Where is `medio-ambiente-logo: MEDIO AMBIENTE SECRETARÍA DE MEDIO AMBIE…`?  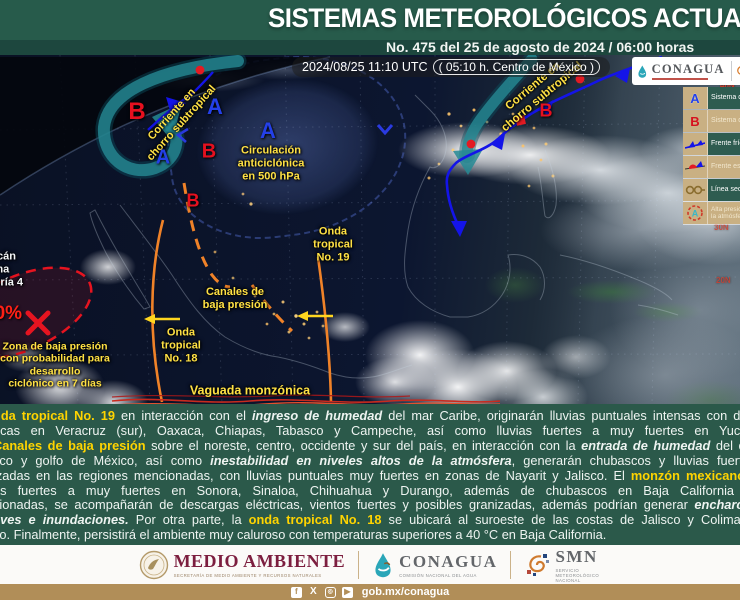
medio-ambiente-logo: MEDIO AMBIENTE SECRETARÍA DE MEDIO AMBIE… is located at coordinates (242, 565).